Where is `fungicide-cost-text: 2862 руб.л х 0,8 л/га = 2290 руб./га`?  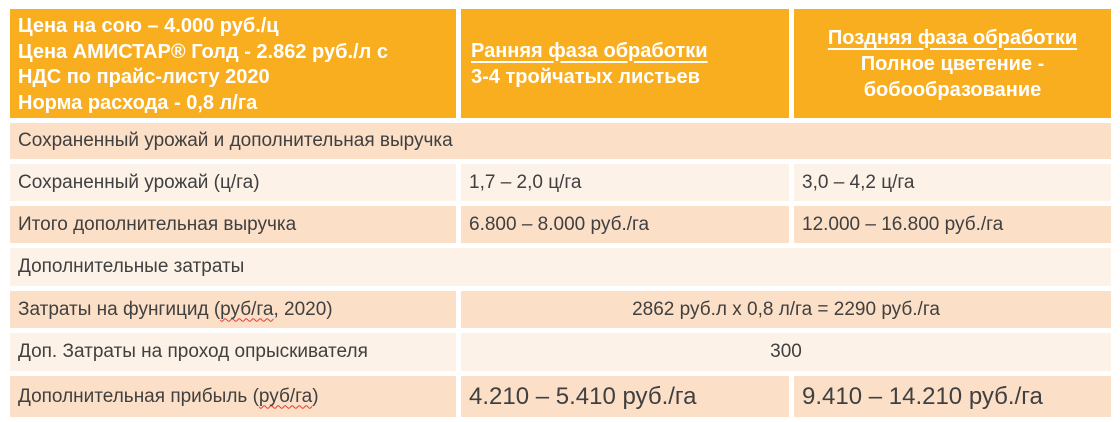
fungicide-cost-text: 2862 руб.л х 0,8 л/га = 2290 руб./га is located at coordinates (786, 309).